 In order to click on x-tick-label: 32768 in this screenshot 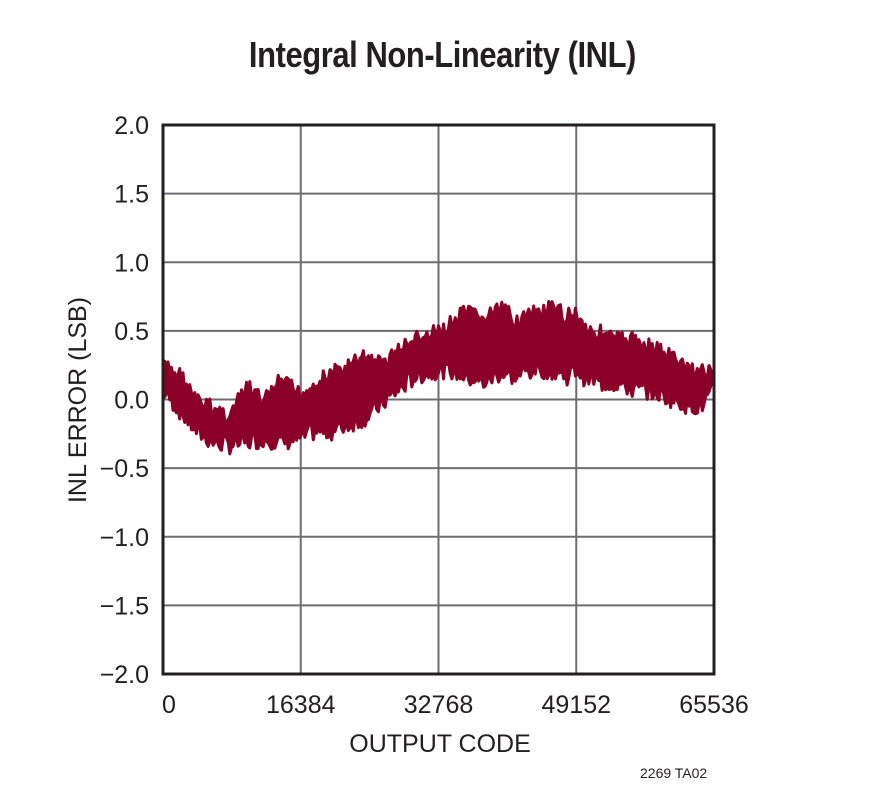, I will do `click(439, 705)`.